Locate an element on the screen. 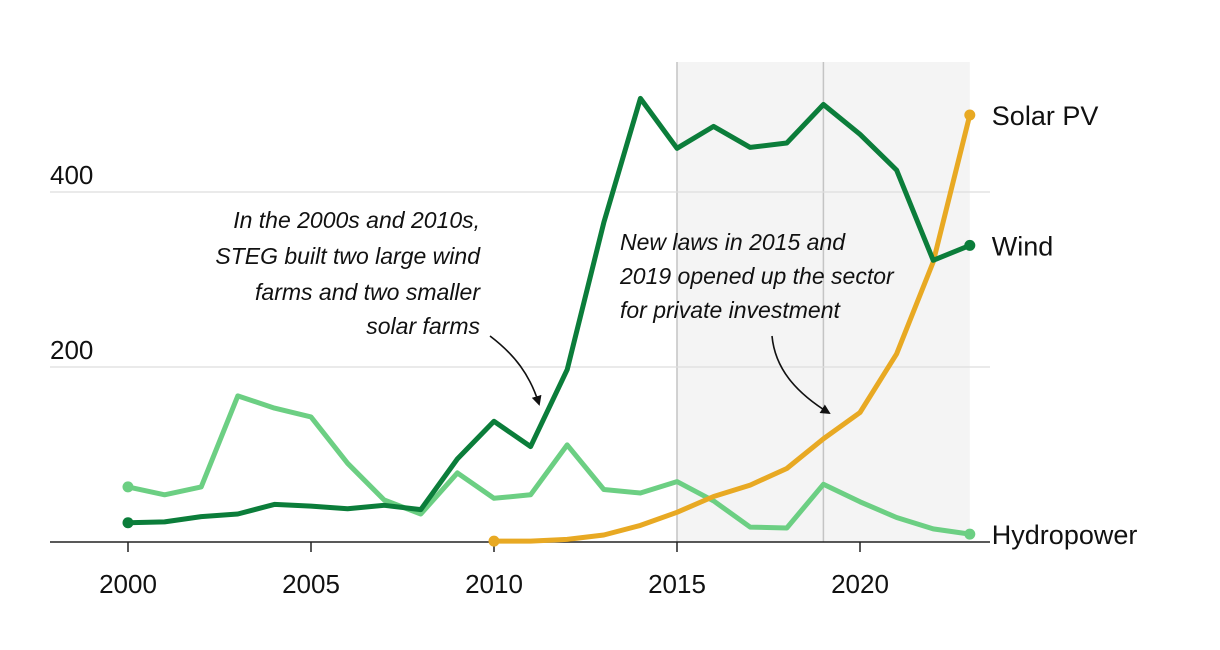 The height and width of the screenshot is (650, 1220). x-tick-label-2010: 2010 is located at coordinates (494, 584).